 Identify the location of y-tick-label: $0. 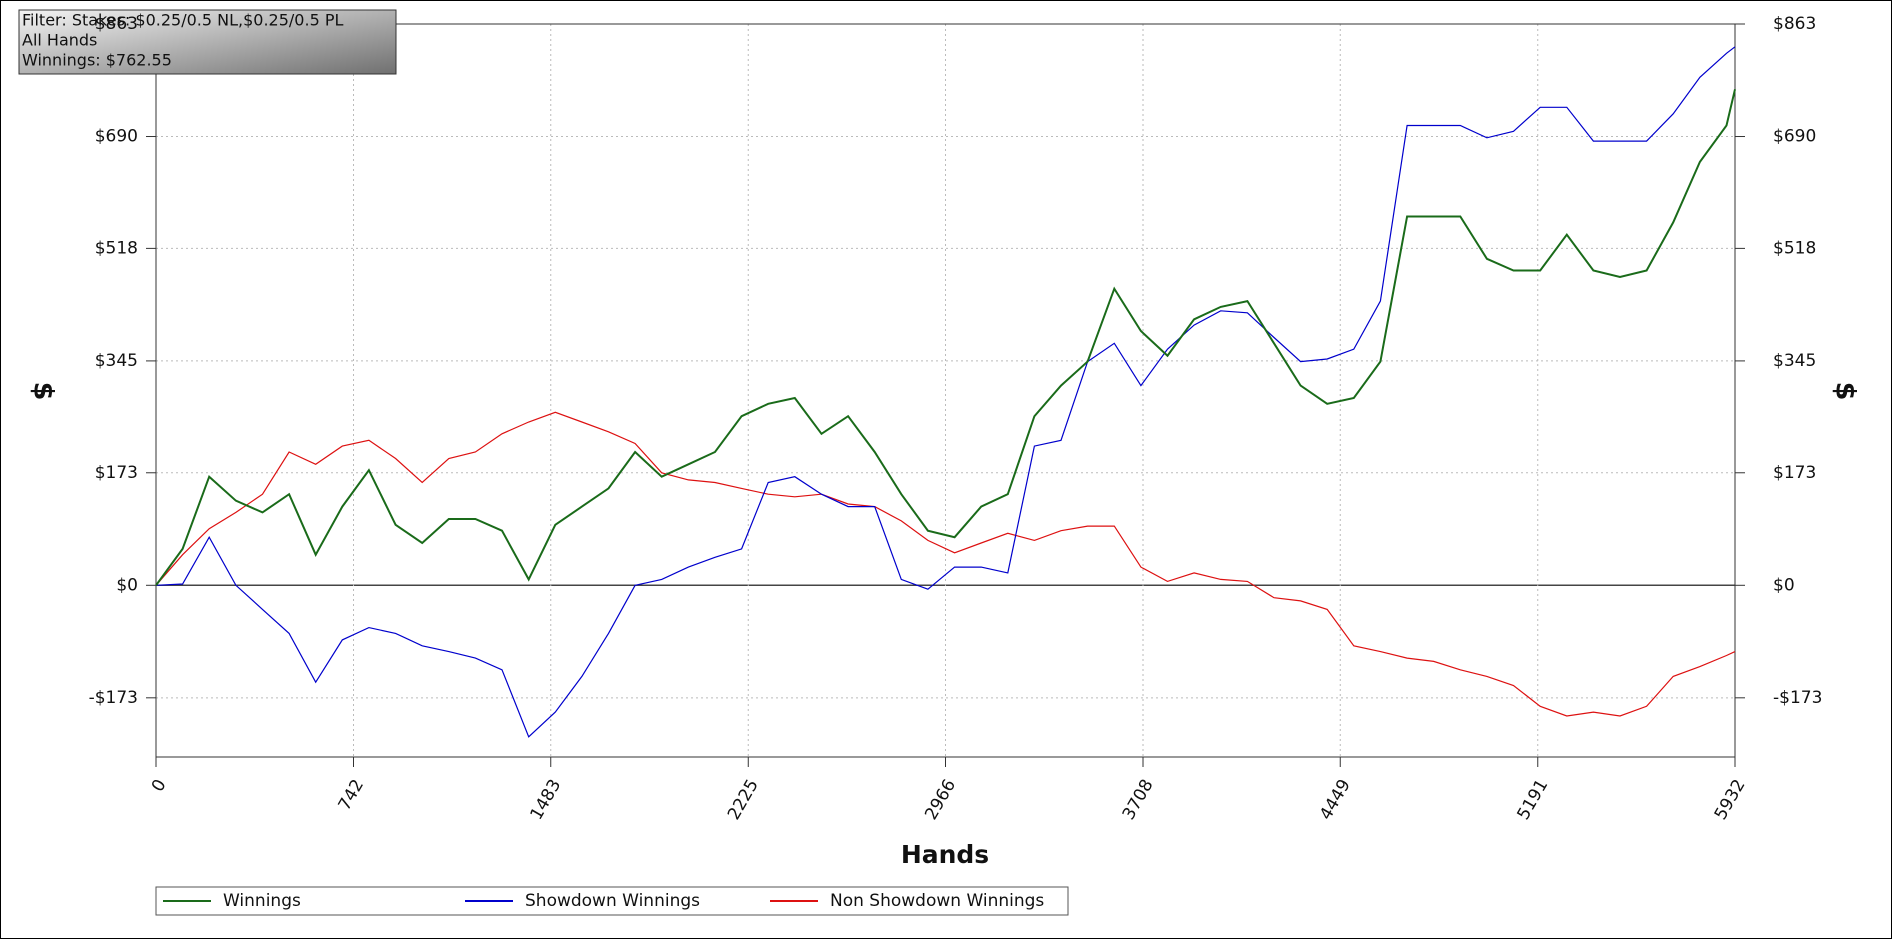
(127, 585).